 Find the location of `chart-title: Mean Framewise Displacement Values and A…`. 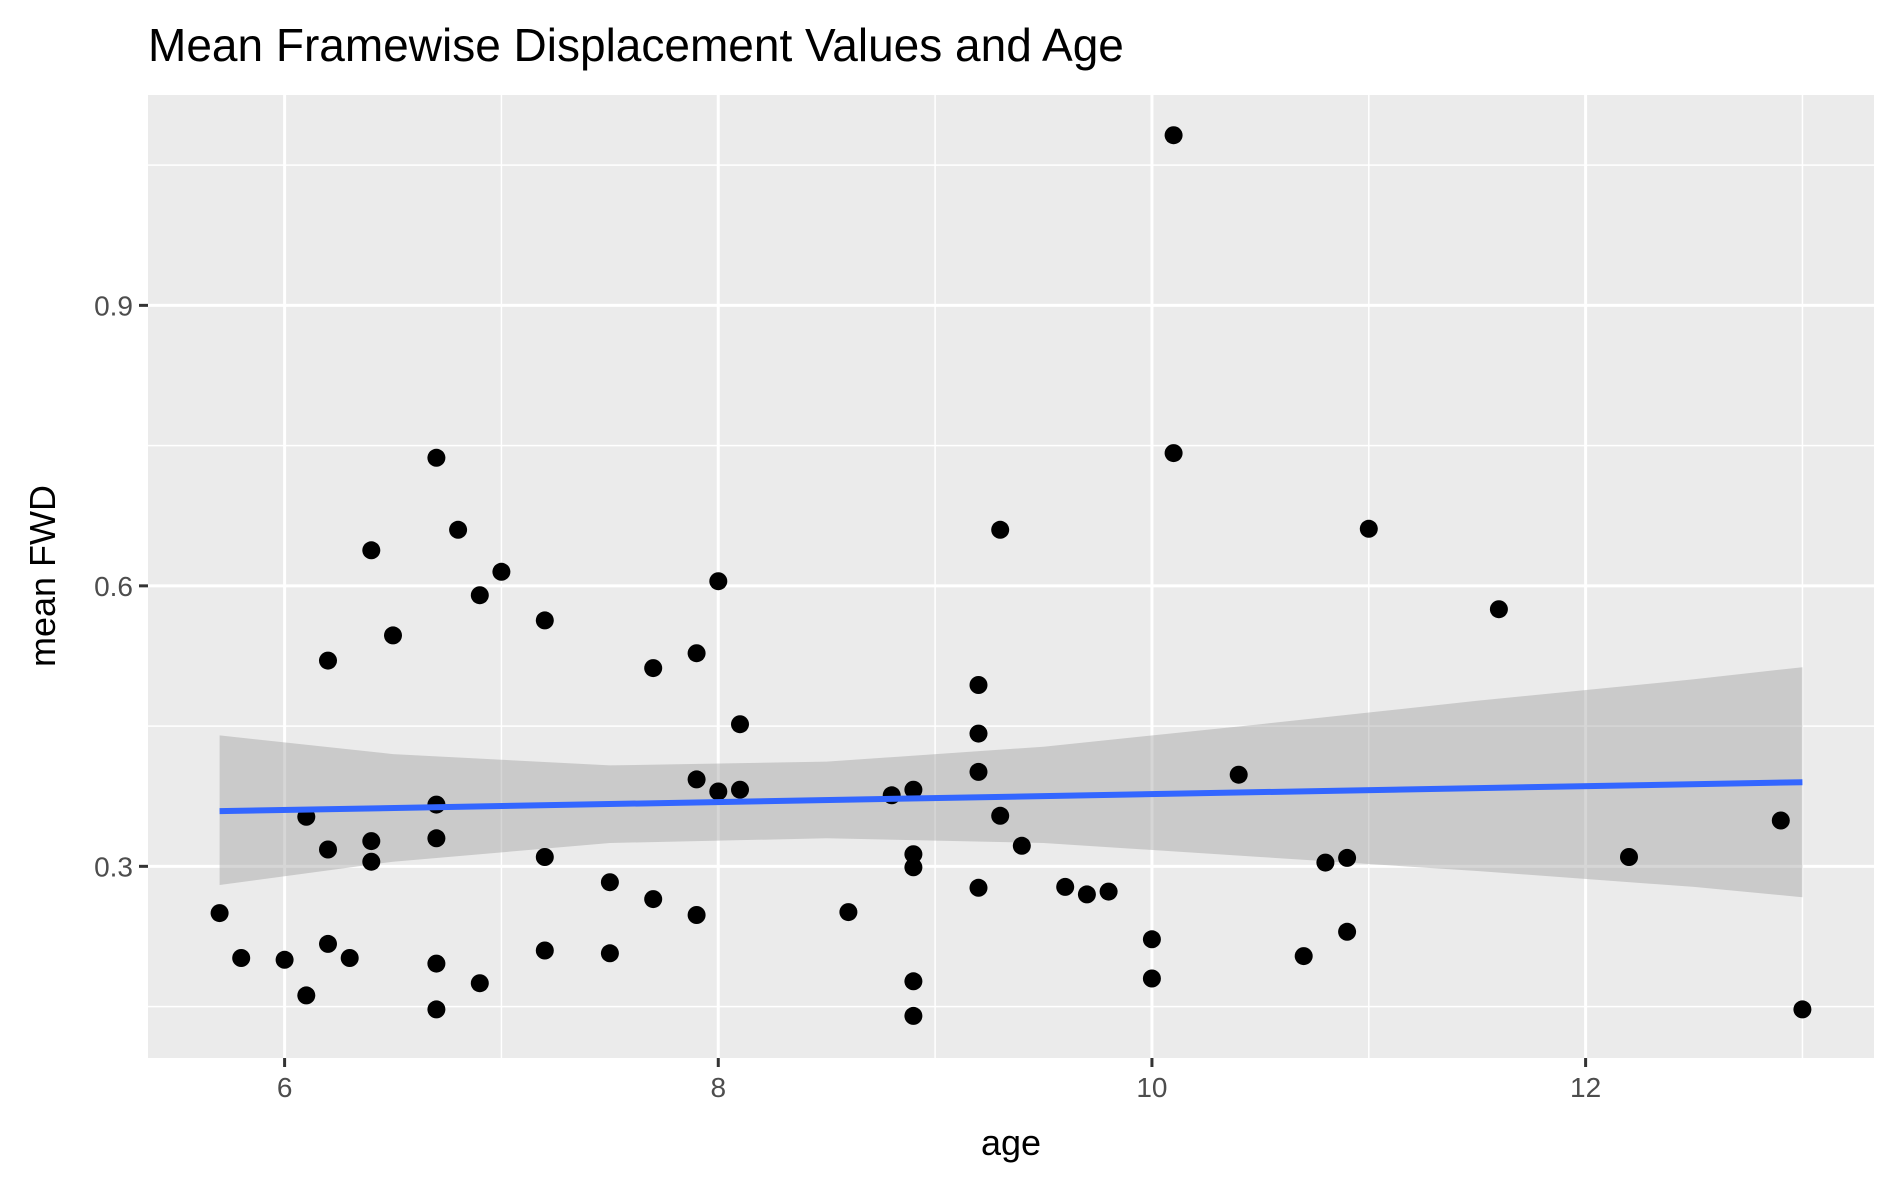

chart-title: Mean Framewise Displacement Values and A… is located at coordinates (636, 45).